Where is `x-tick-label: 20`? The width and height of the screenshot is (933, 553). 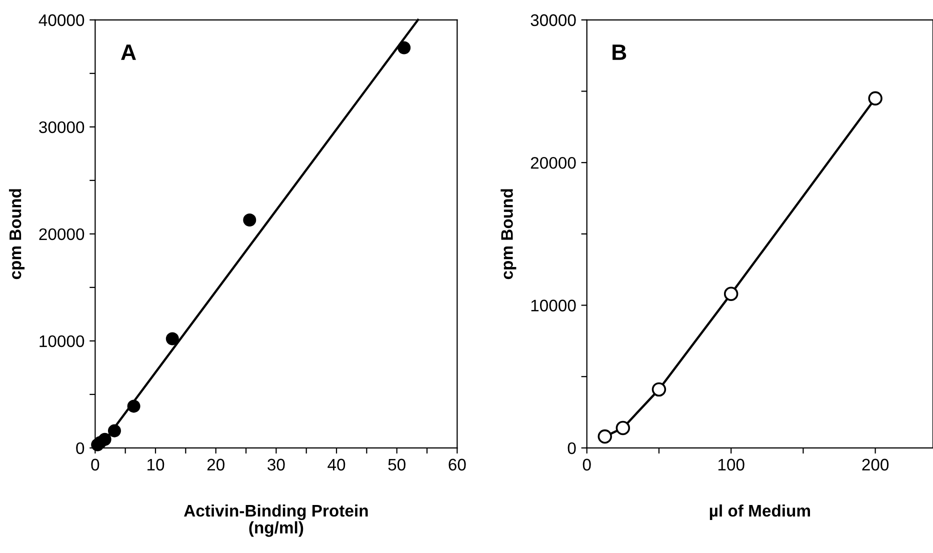 x-tick-label: 20 is located at coordinates (215, 464).